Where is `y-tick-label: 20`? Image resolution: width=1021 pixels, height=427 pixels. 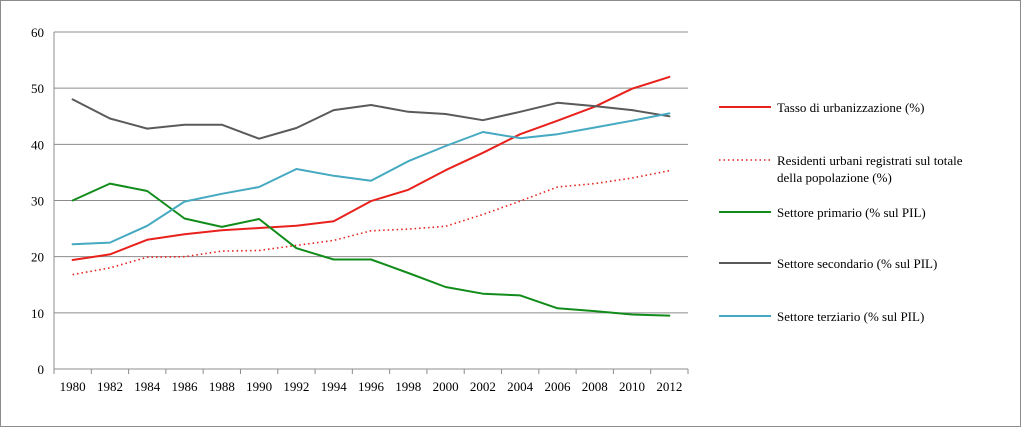
y-tick-label: 20 is located at coordinates (37, 257).